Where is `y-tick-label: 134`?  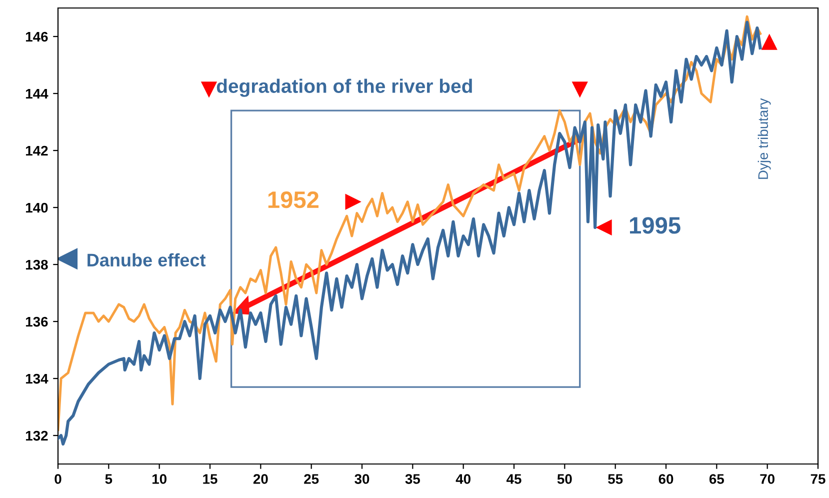
y-tick-label: 134 is located at coordinates (37, 379).